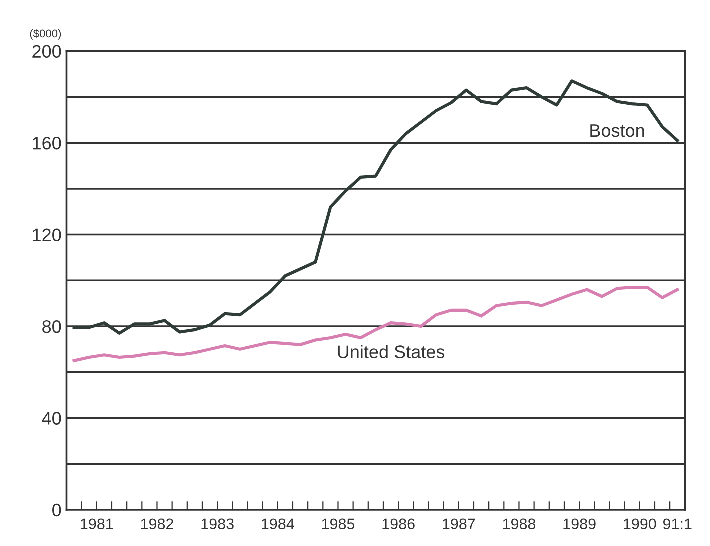 The height and width of the screenshot is (546, 710). What do you see at coordinates (338, 524) in the screenshot?
I see `x-tick-label: 1985` at bounding box center [338, 524].